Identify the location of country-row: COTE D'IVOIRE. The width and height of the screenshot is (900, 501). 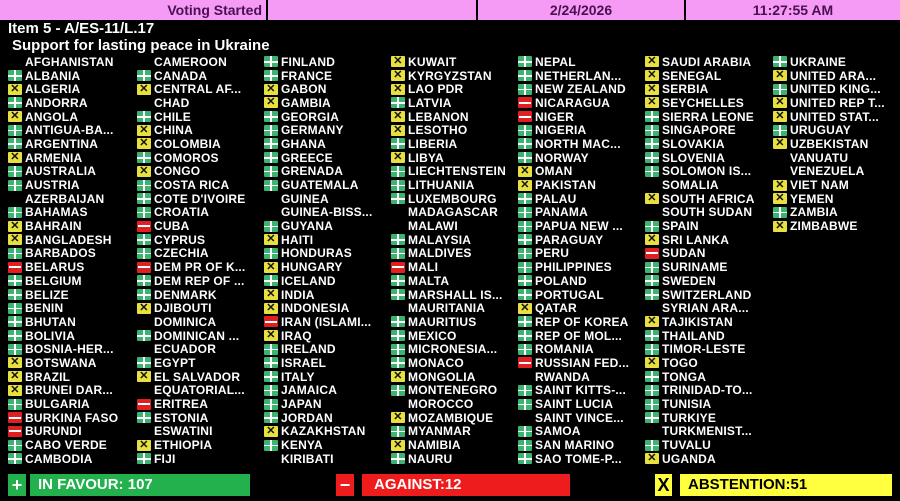
(191, 199).